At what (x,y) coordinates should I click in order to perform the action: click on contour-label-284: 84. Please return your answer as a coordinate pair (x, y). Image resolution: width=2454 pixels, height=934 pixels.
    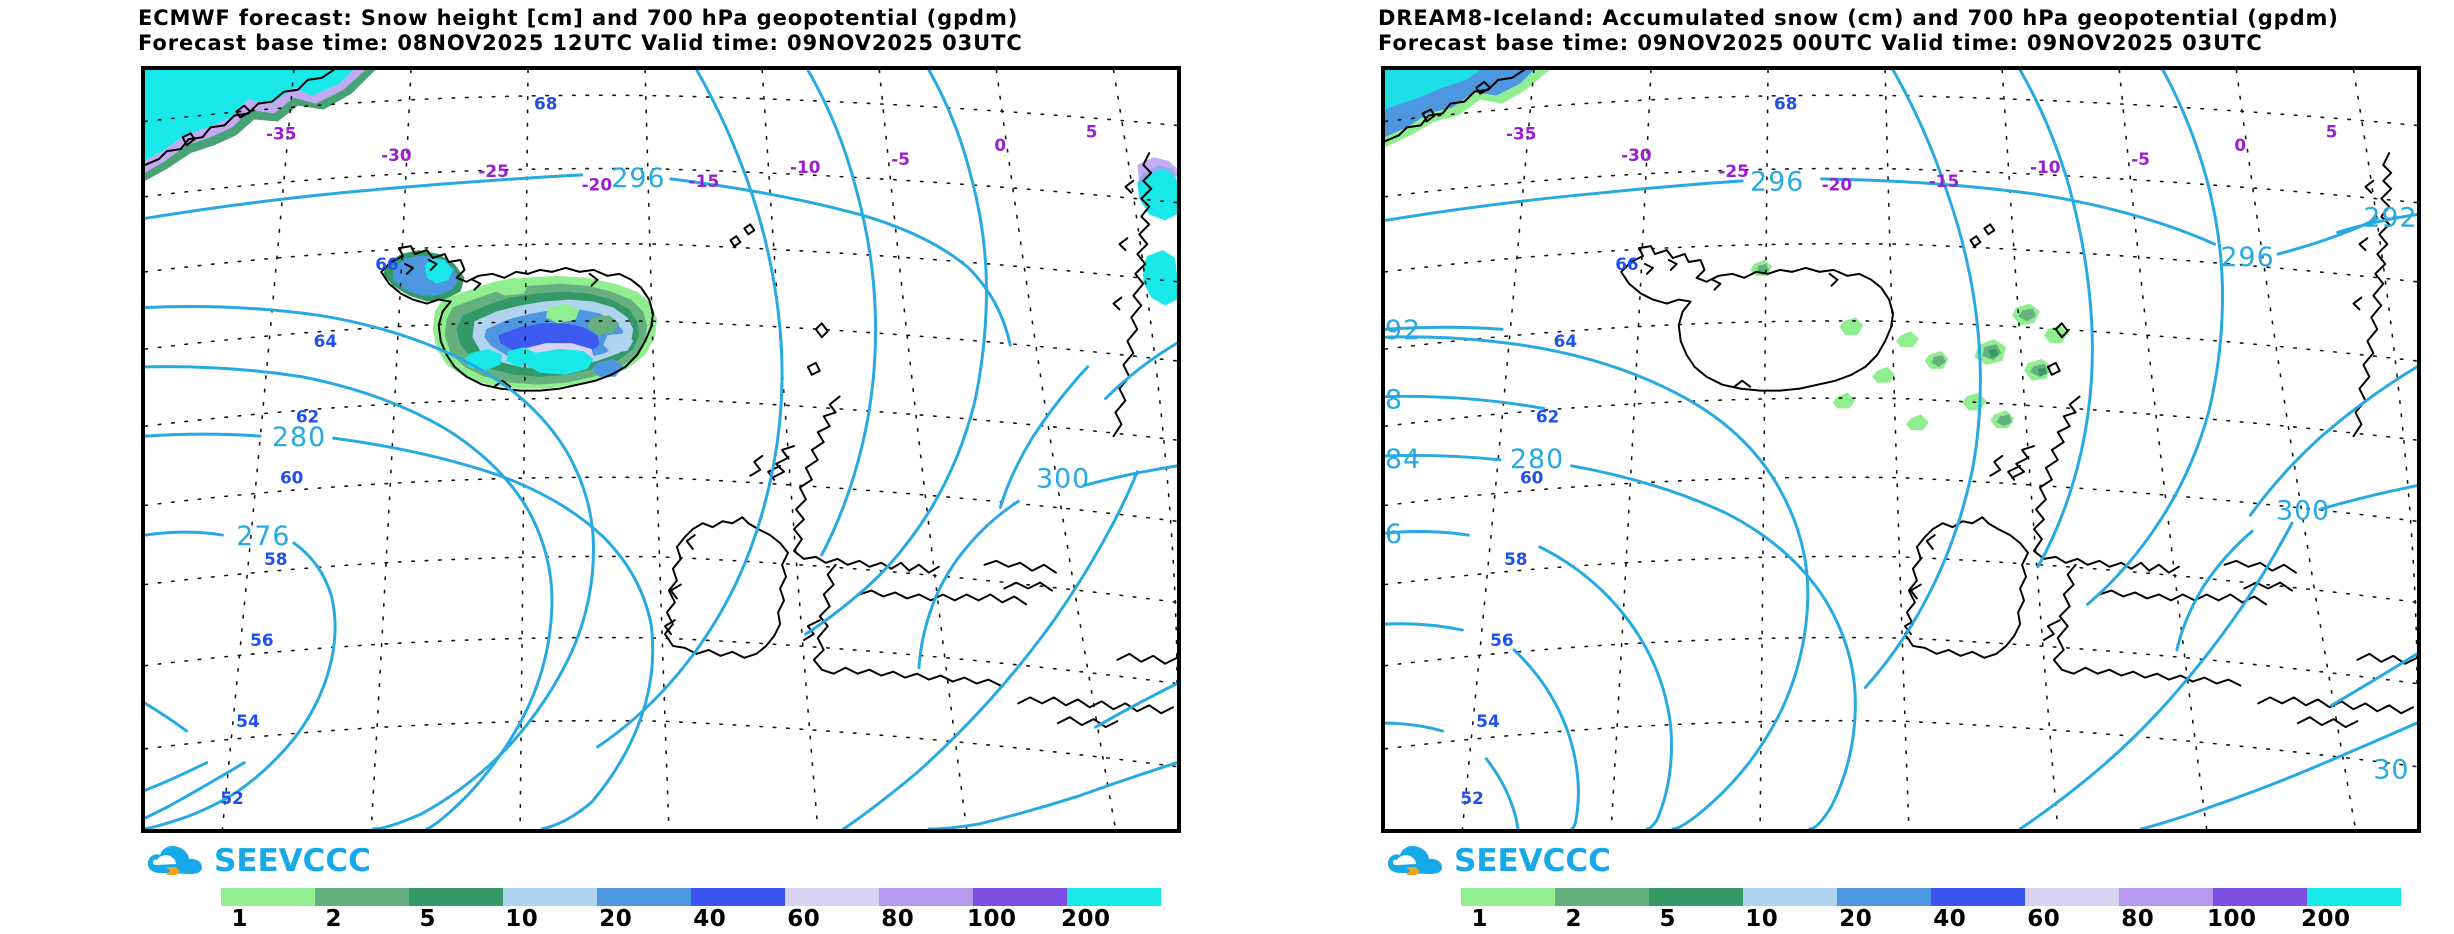
    Looking at the image, I should click on (1403, 459).